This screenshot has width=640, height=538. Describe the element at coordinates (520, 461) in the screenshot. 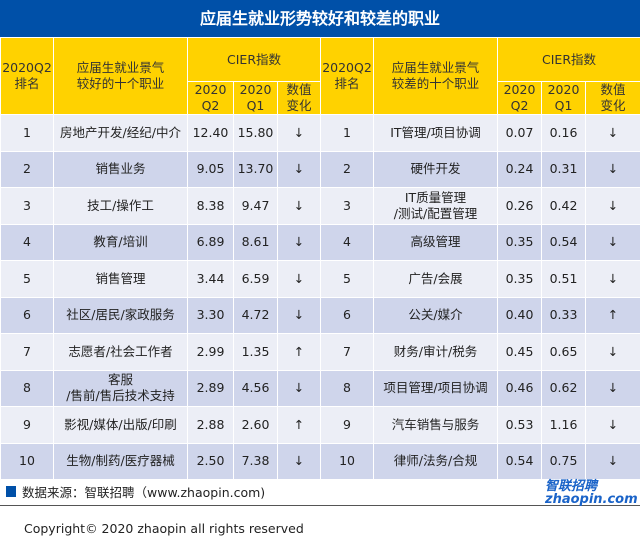

I see `cell-bad-q2: 0.54` at that location.